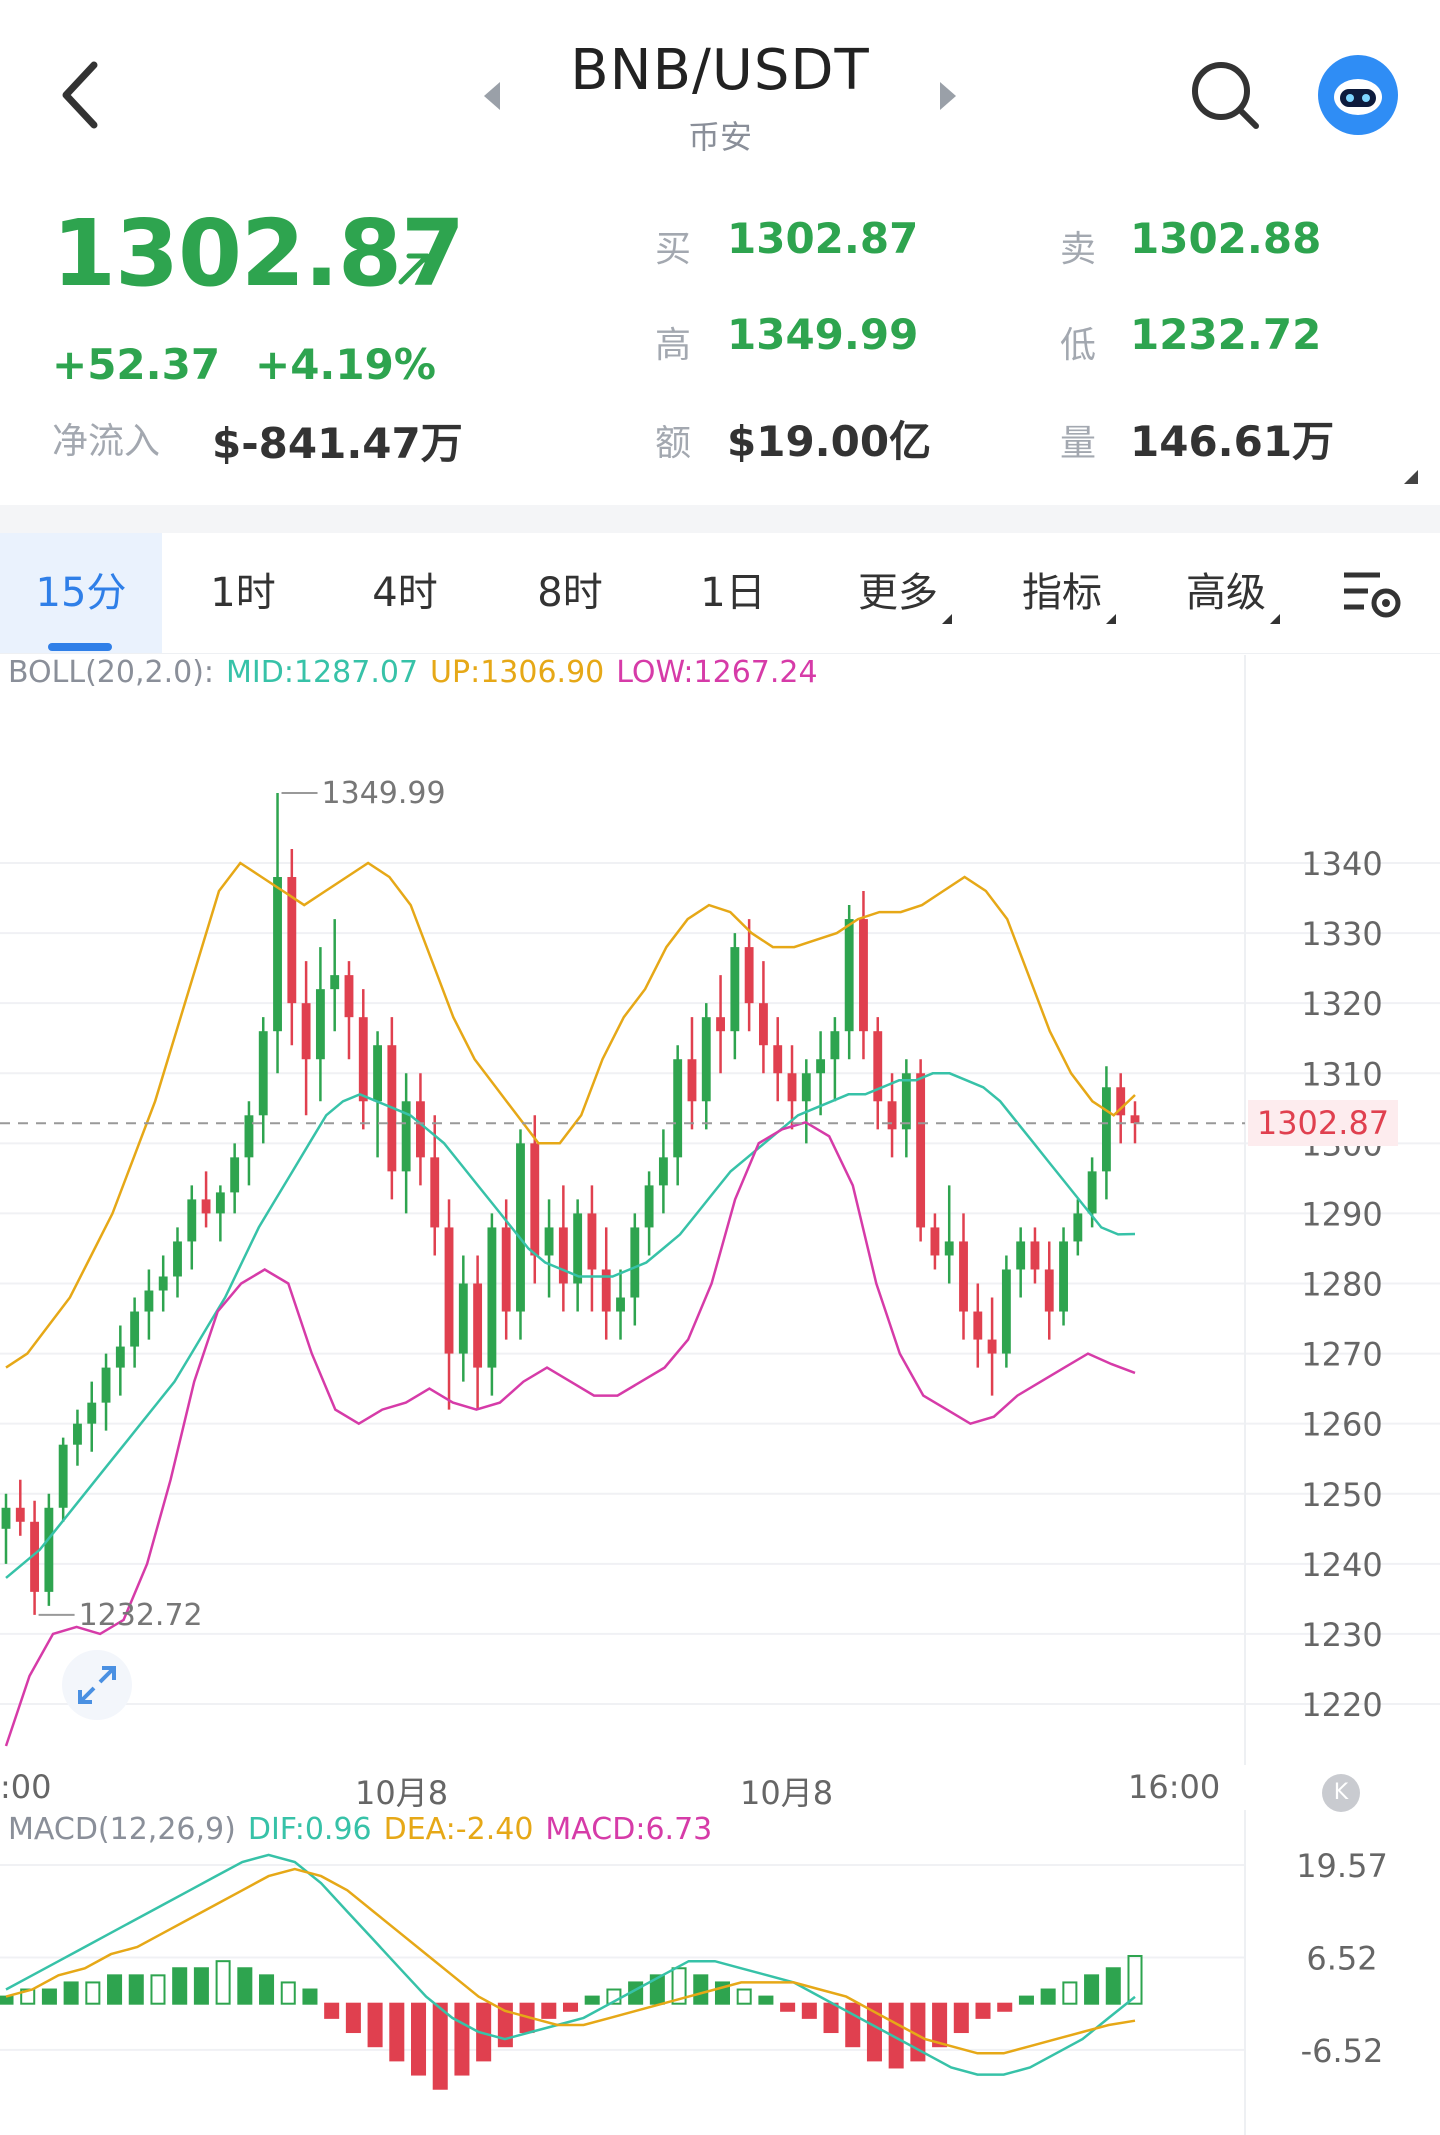 Image resolution: width=1440 pixels, height=2135 pixels. Describe the element at coordinates (1372, 595) in the screenshot. I see `chart-settings-icon` at that location.